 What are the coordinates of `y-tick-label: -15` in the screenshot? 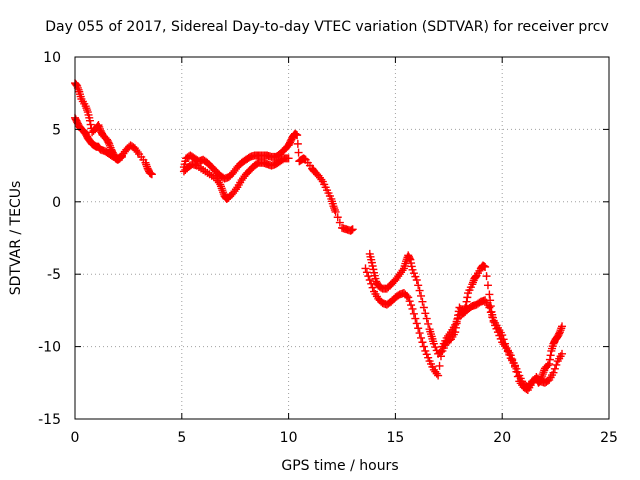 It's located at (49, 420).